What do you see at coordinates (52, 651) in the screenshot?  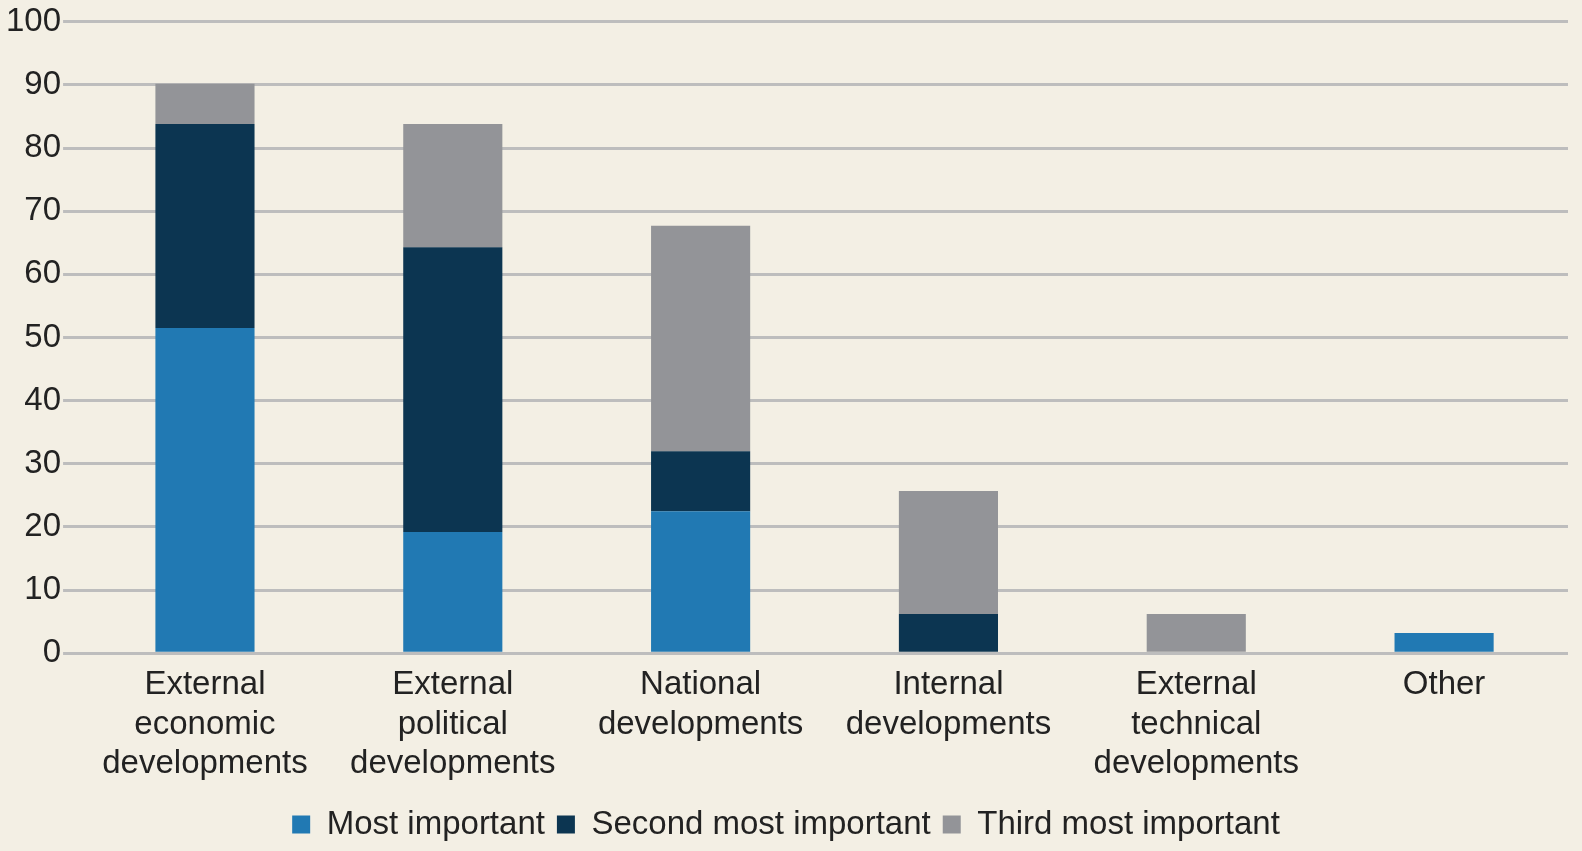 I see `y-tick-label: 0` at bounding box center [52, 651].